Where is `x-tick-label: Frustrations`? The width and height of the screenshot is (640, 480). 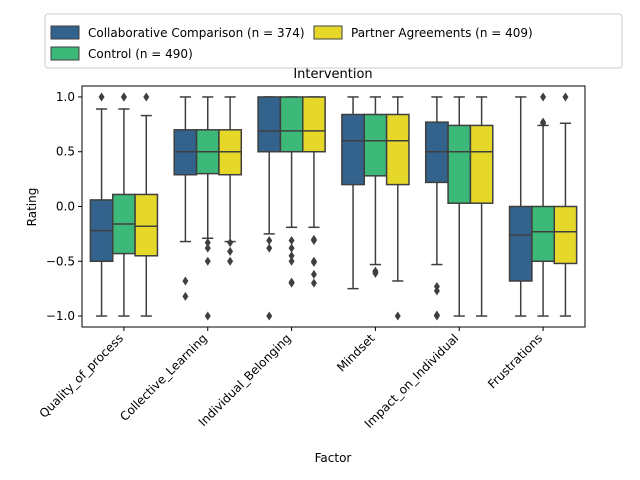 x-tick-label: Frustrations is located at coordinates (515, 361).